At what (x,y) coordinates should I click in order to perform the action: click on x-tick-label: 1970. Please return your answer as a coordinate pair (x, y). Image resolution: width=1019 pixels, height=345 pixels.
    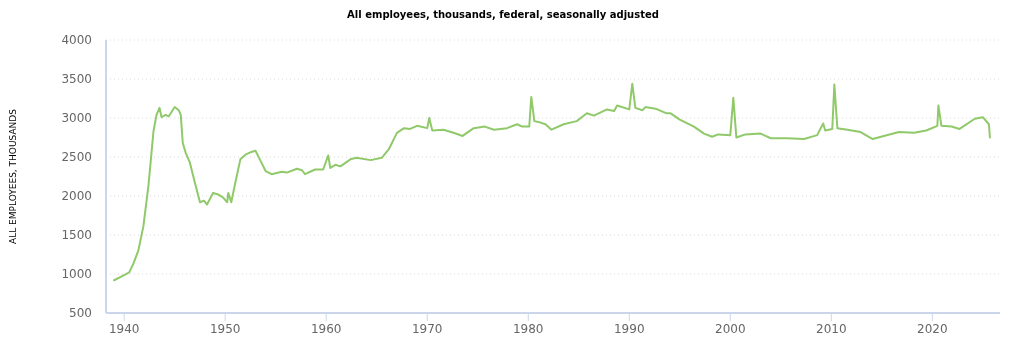
    Looking at the image, I should click on (427, 329).